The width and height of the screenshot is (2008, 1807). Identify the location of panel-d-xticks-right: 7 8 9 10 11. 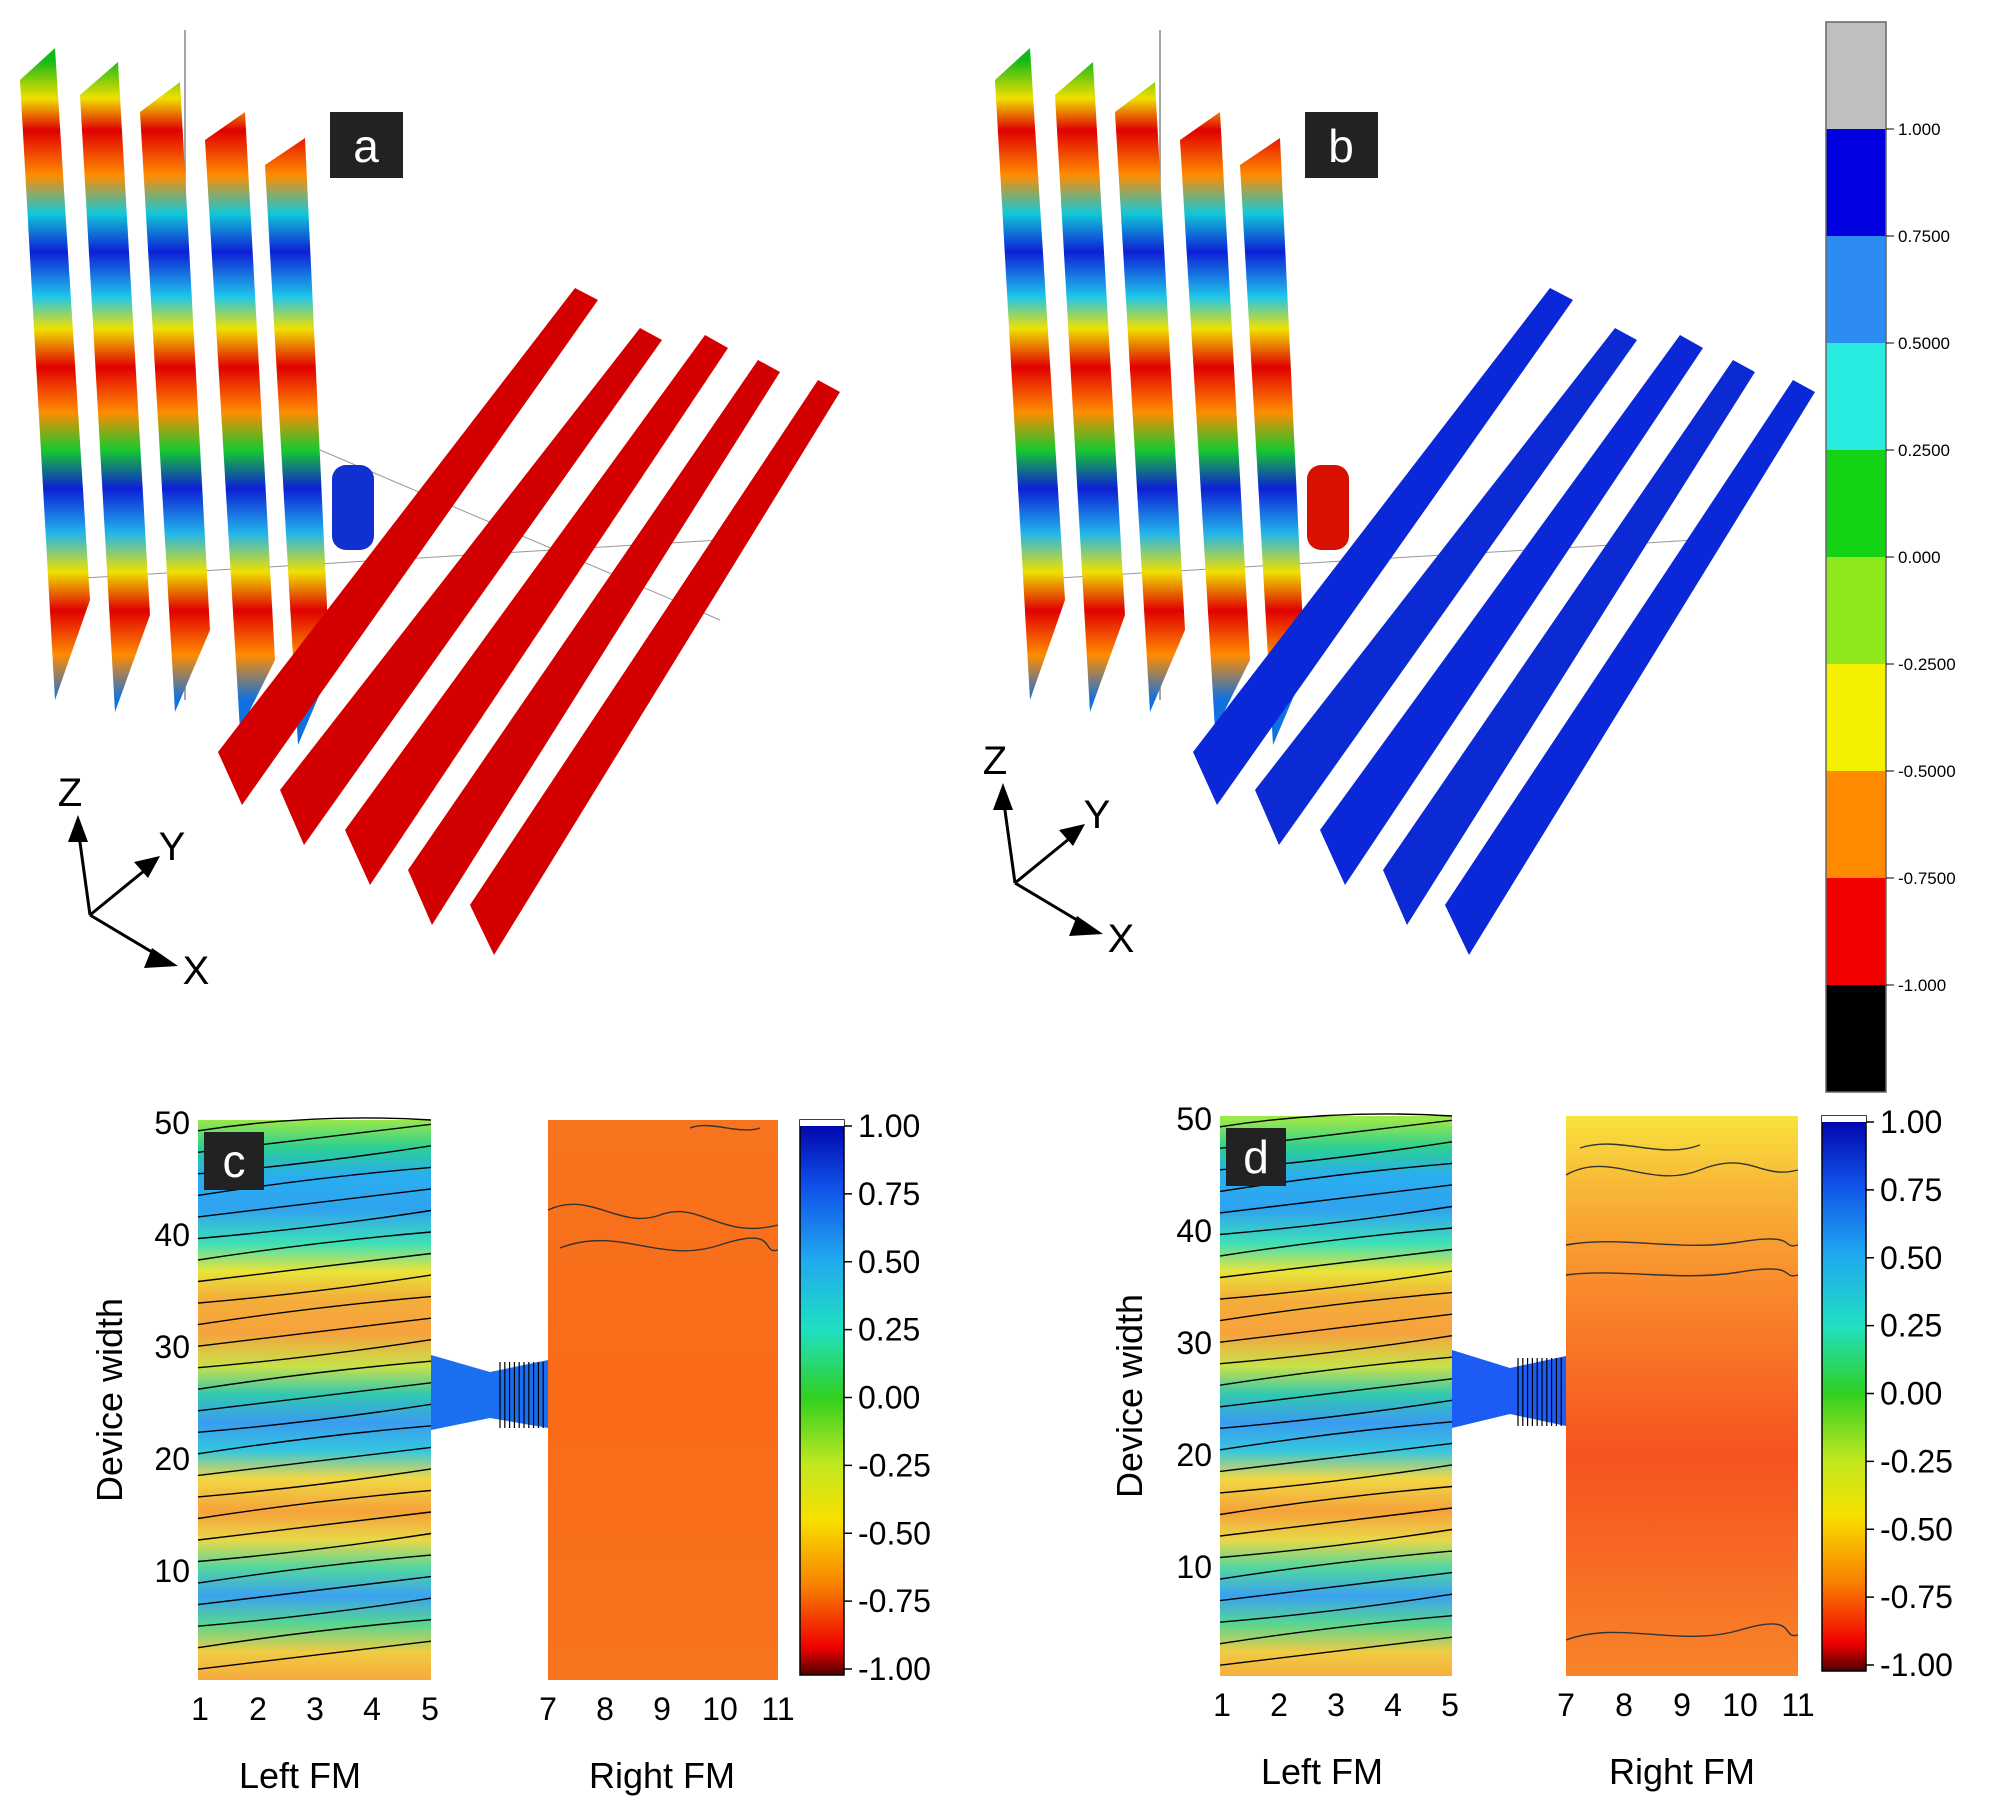
(1686, 1705).